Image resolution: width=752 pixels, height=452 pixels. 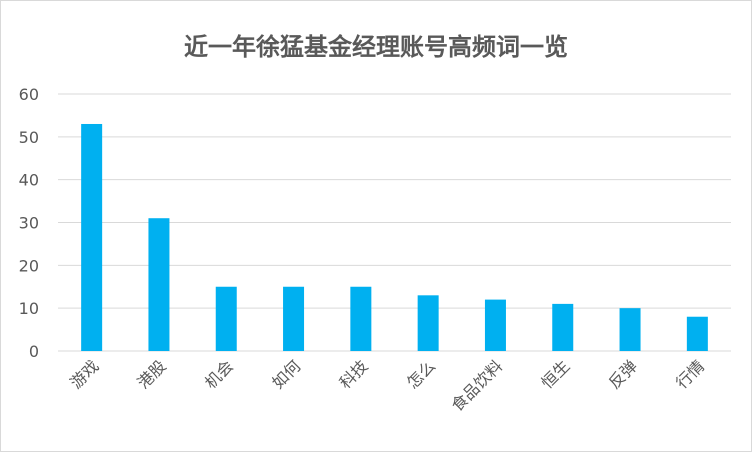 What do you see at coordinates (152, 374) in the screenshot?
I see `x-tick-label: 港股` at bounding box center [152, 374].